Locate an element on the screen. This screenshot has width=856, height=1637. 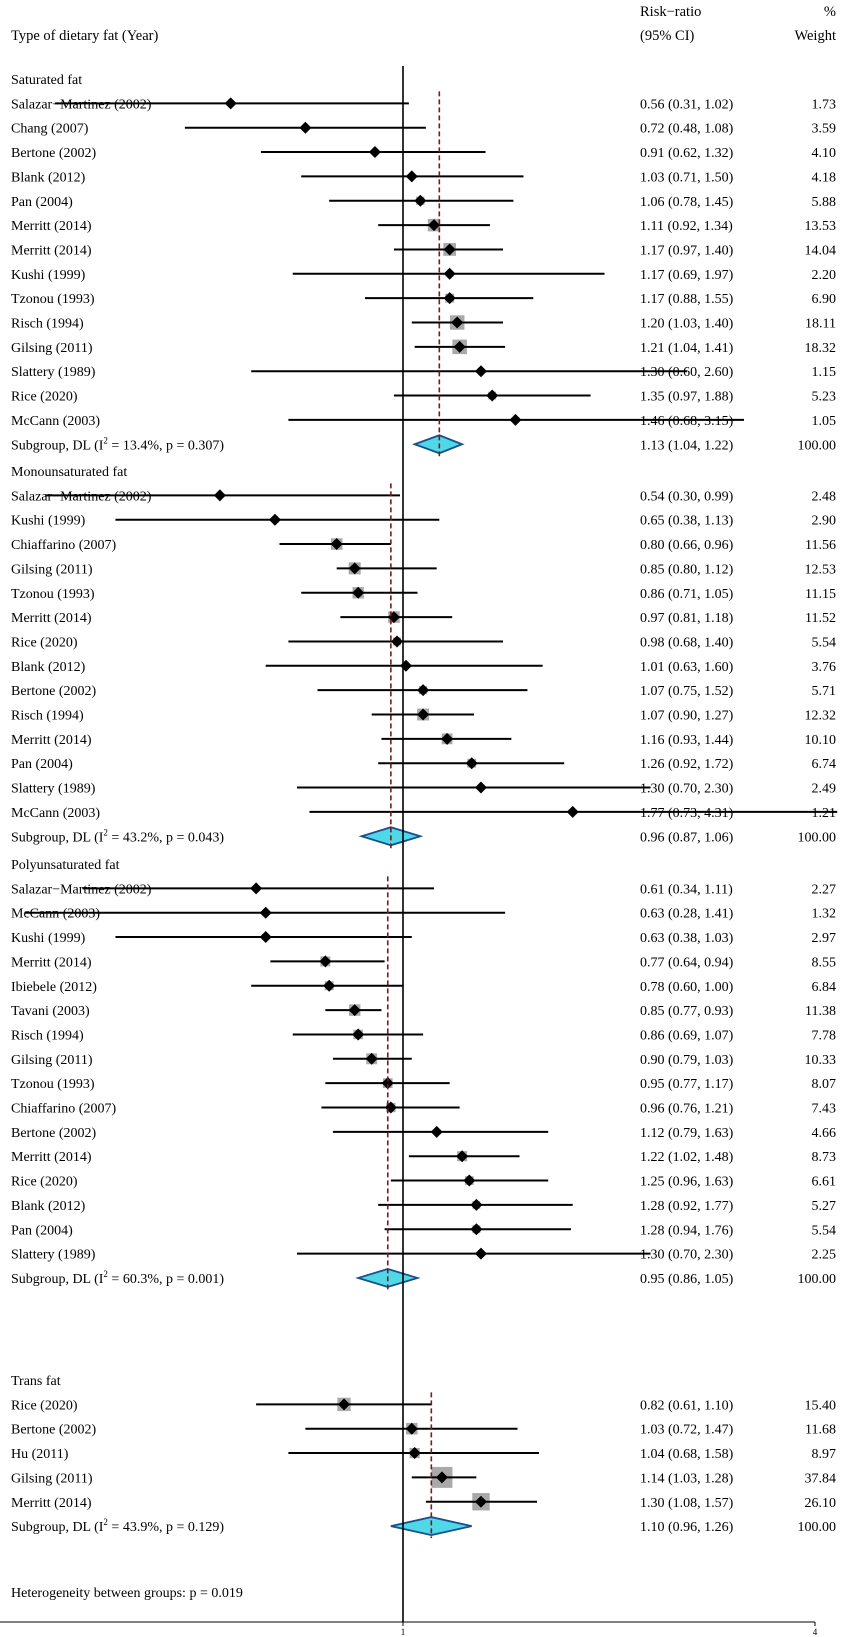
study-row: Merritt (2014) 1.17 (0.97, 1.40) 14.04 is located at coordinates (423, 250).